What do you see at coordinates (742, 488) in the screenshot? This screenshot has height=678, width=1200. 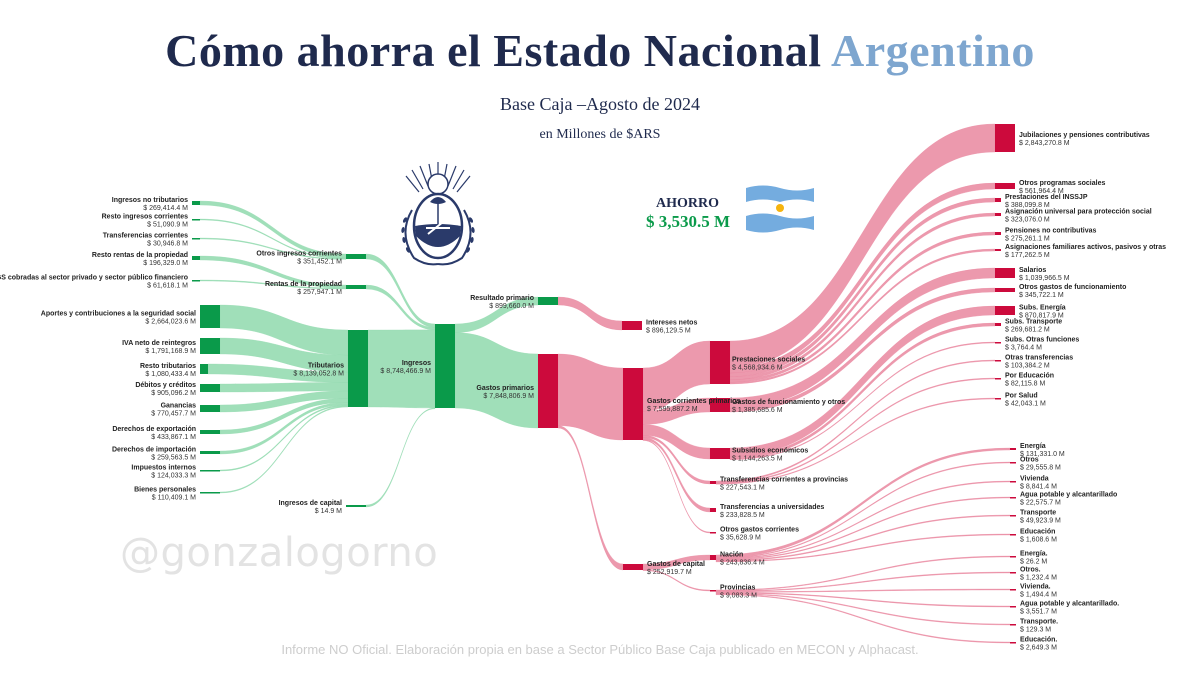 I see `value-transf_prov: $ 227,543.1 M` at bounding box center [742, 488].